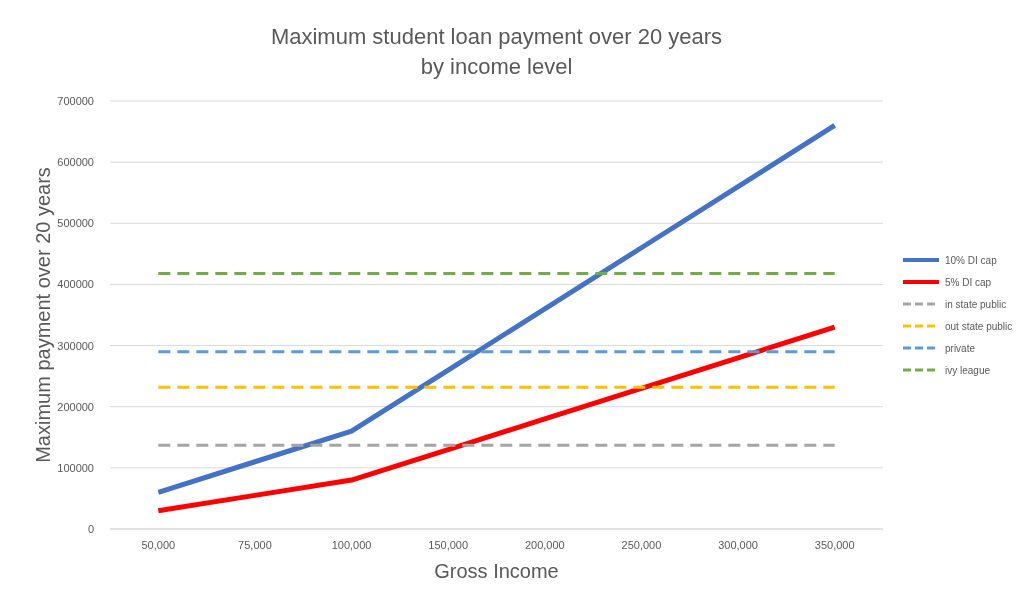 The width and height of the screenshot is (1024, 594). What do you see at coordinates (351, 545) in the screenshot?
I see `x-tick-label: 100,000` at bounding box center [351, 545].